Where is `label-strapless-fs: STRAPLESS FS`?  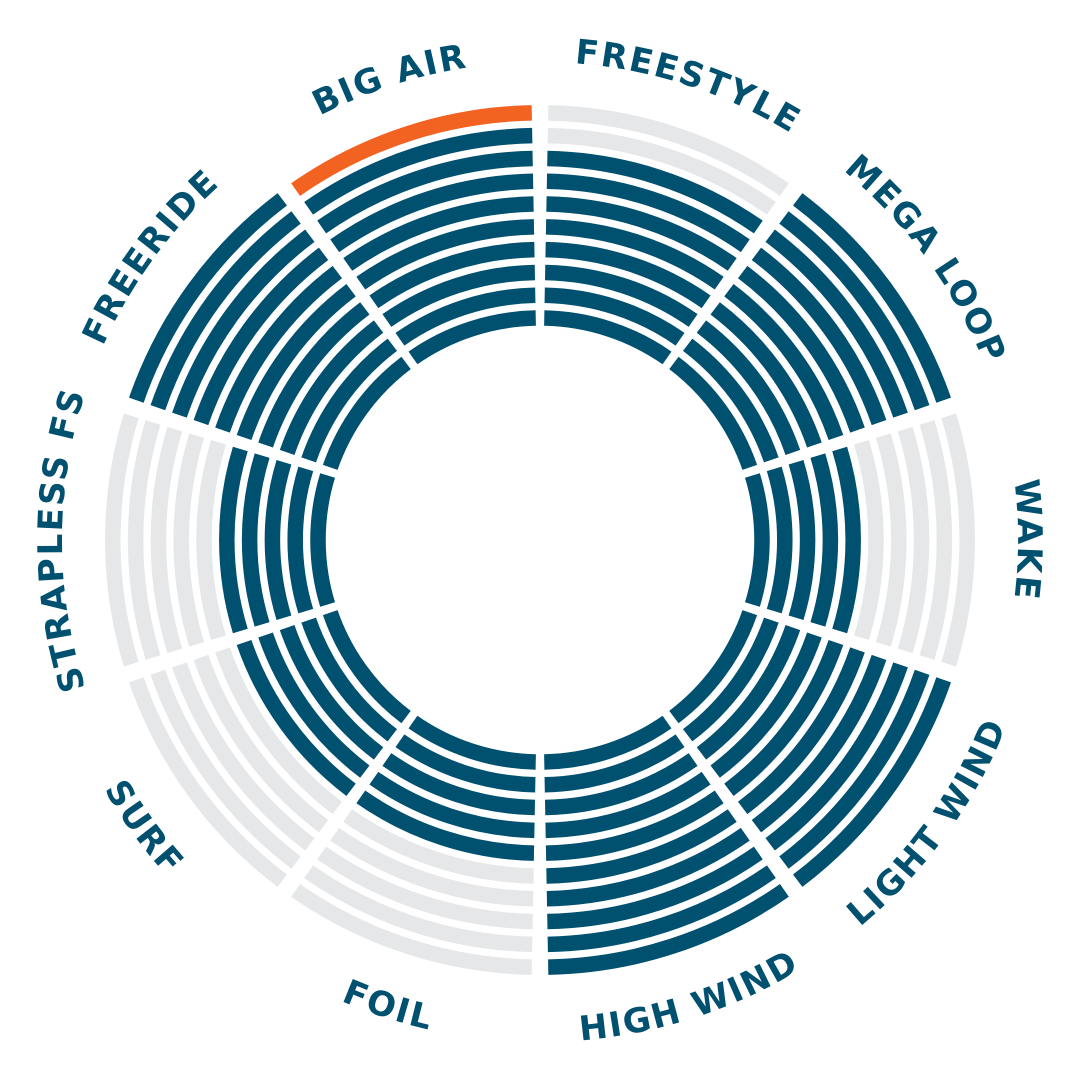
label-strapless-fs: STRAPLESS FS is located at coordinates (62, 540).